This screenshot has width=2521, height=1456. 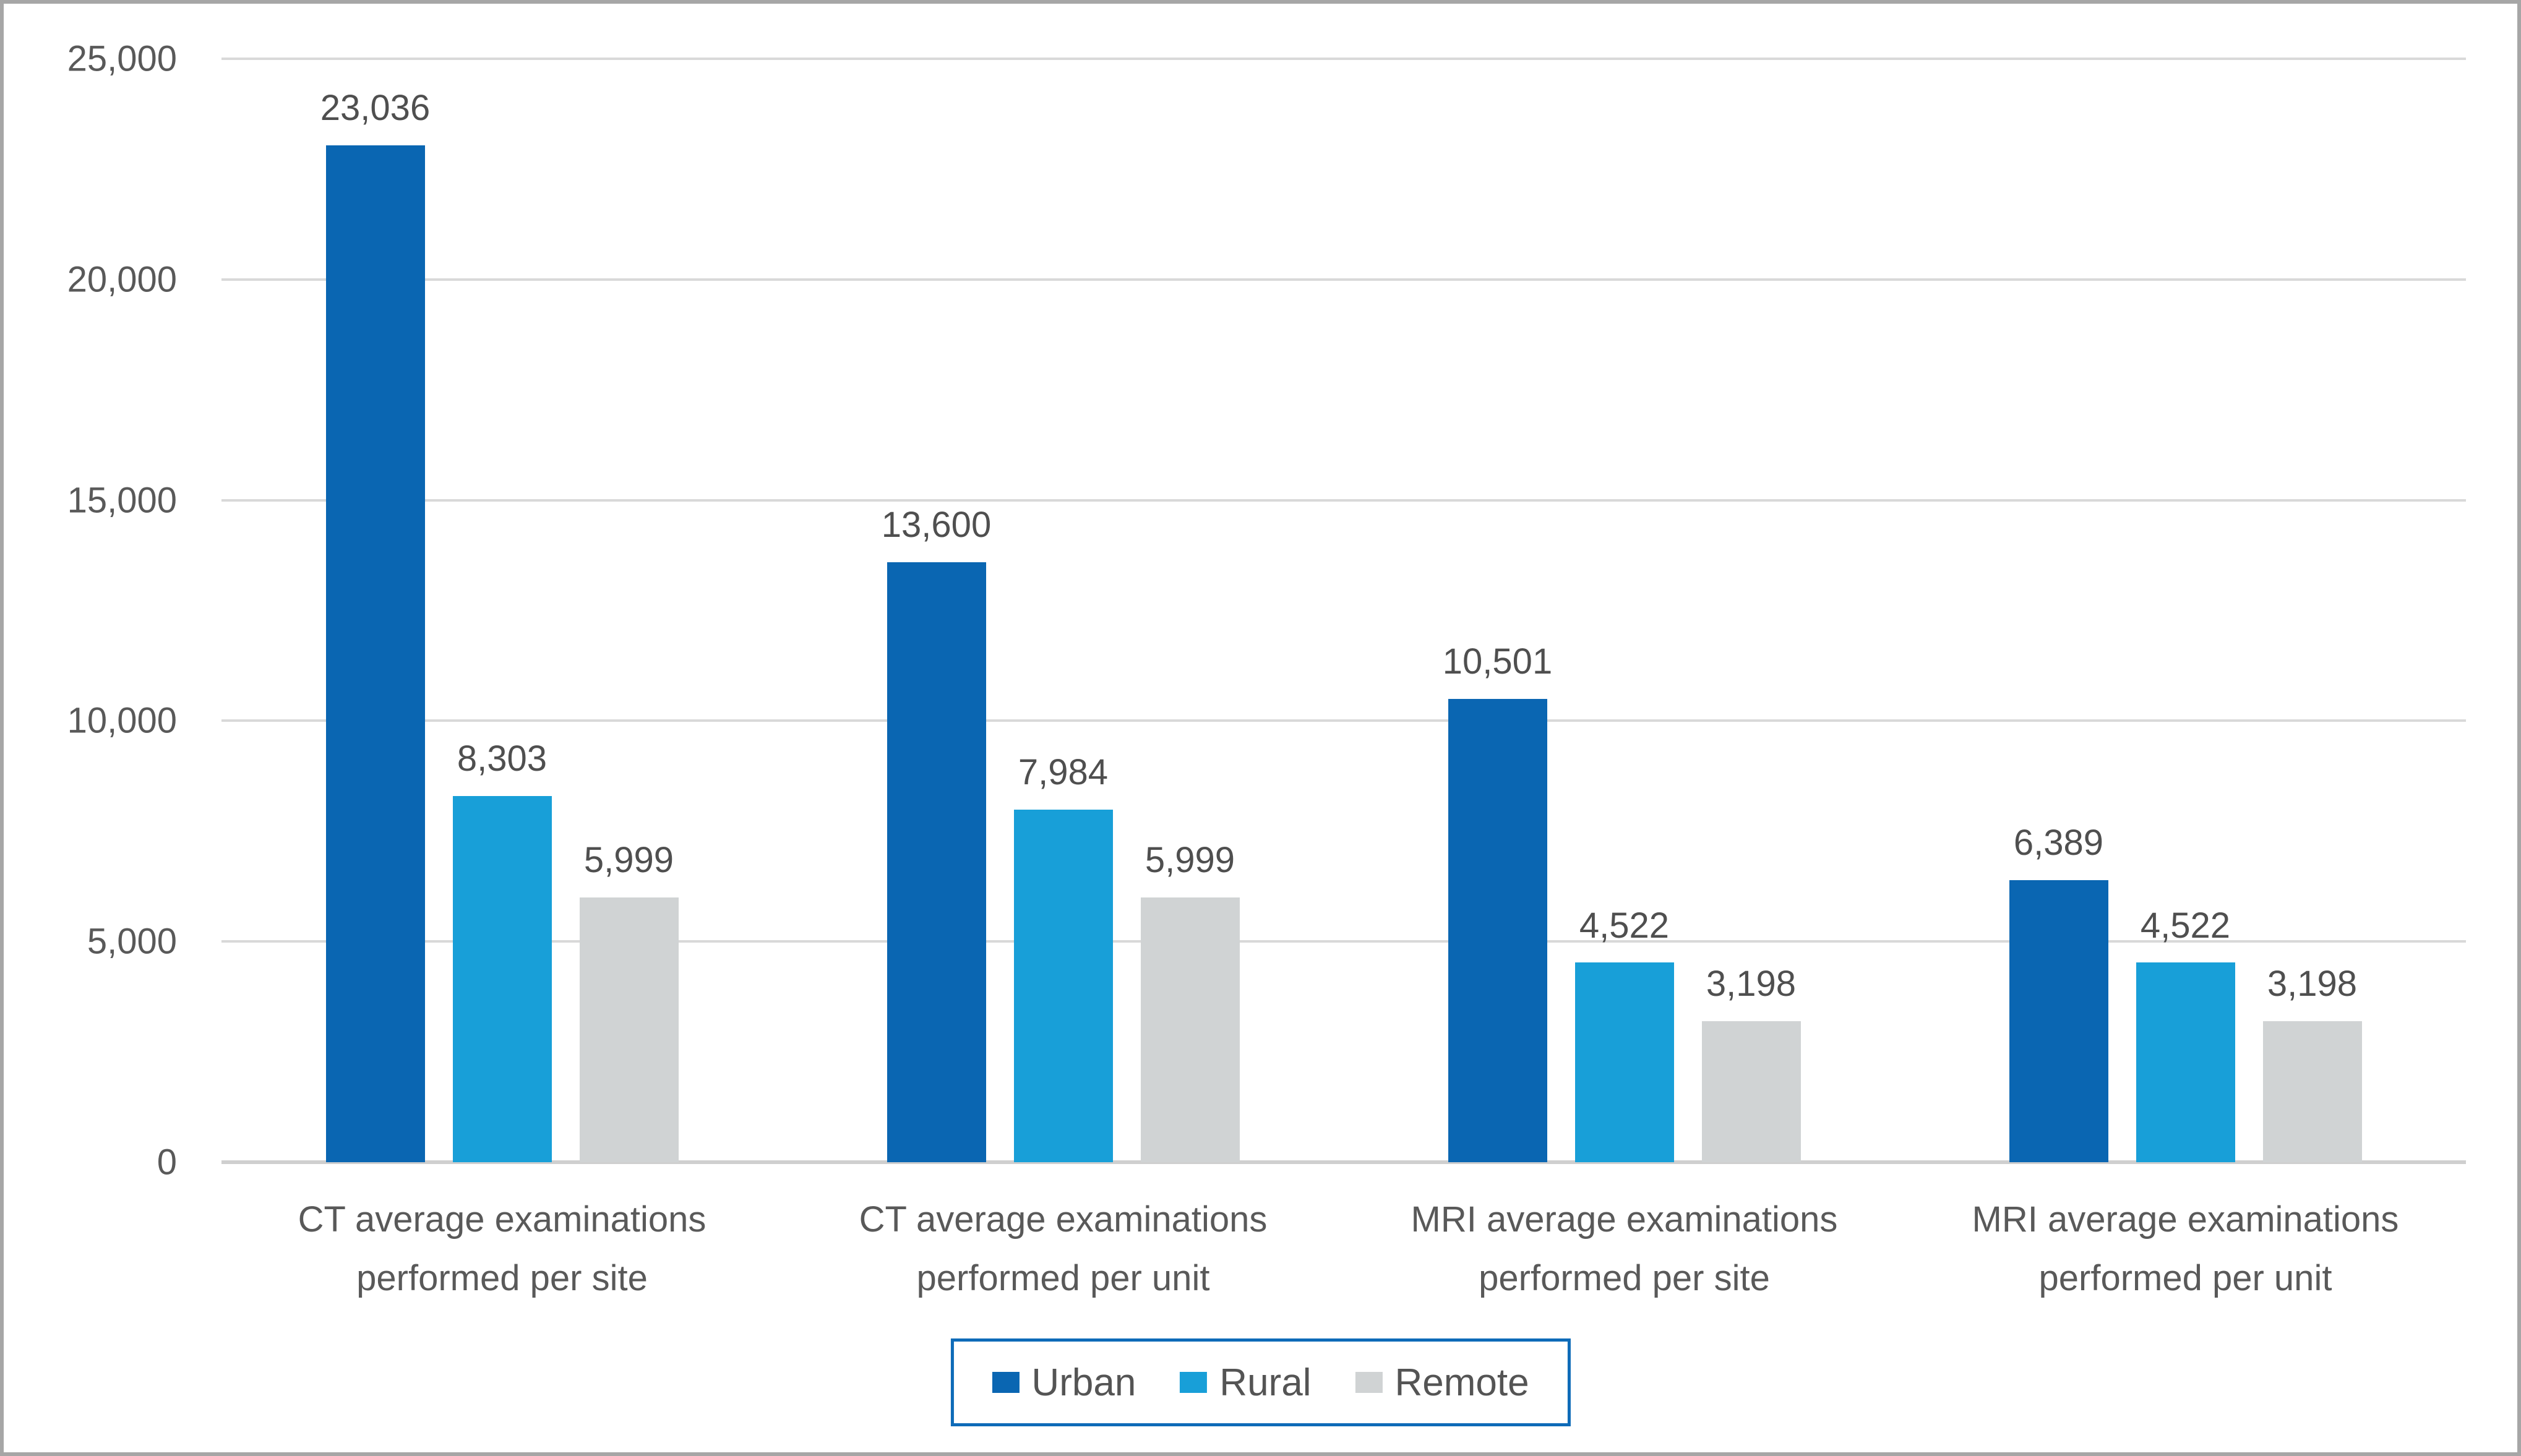 I want to click on legend-label: Remote, so click(x=1461, y=1382).